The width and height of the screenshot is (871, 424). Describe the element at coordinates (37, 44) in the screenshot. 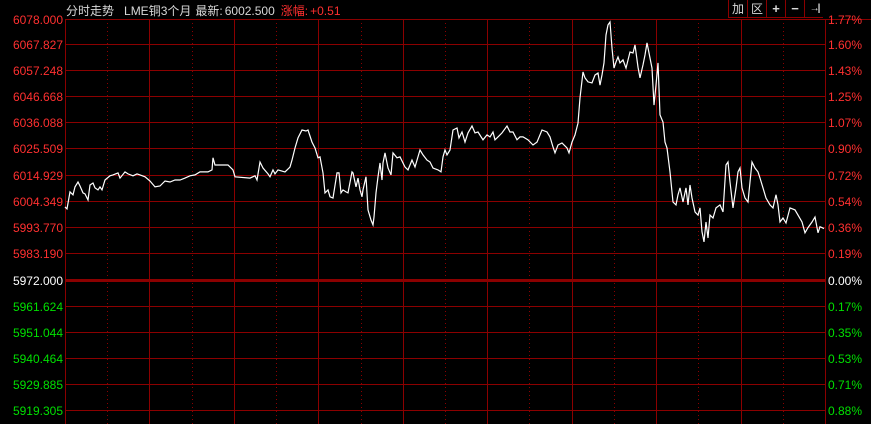

I see `price-axis-label: 6067.827` at that location.